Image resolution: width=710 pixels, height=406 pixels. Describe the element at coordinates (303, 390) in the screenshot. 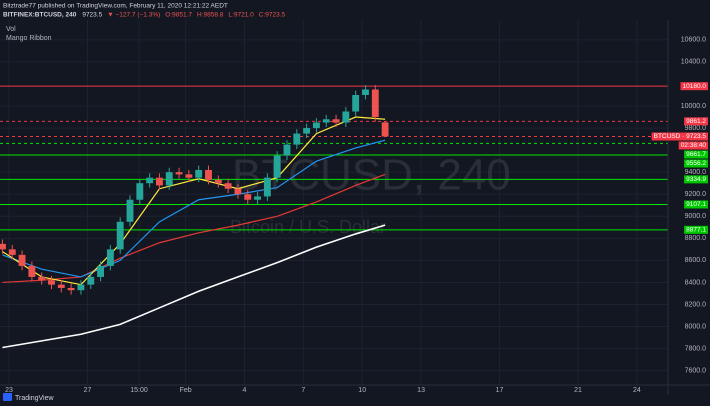

I see `x-tick-label: 7` at that location.